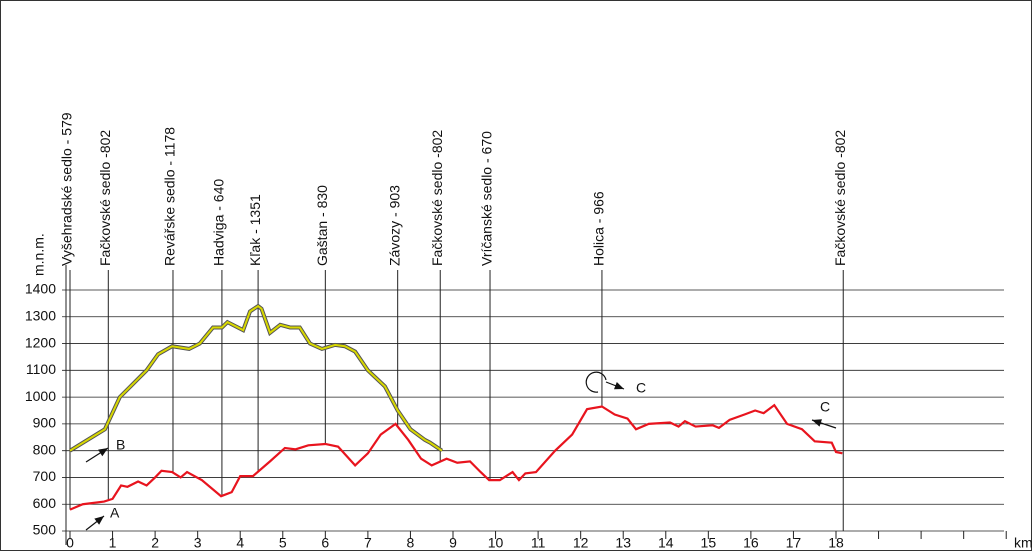 The height and width of the screenshot is (551, 1032). I want to click on x-tick-label: 10, so click(496, 543).